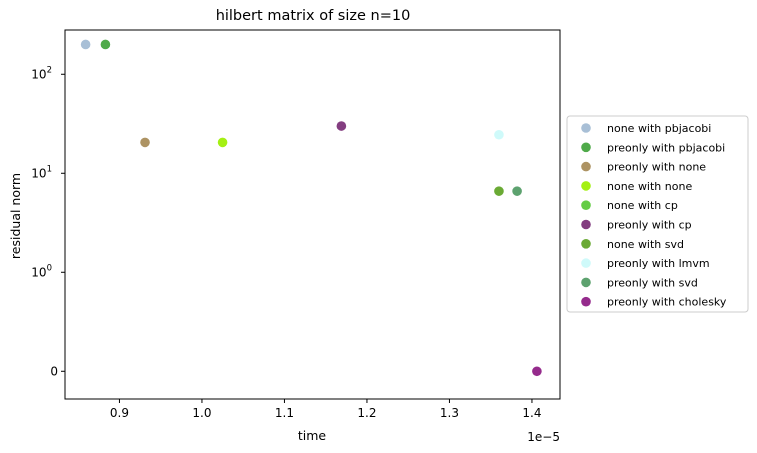 The height and width of the screenshot is (453, 757). What do you see at coordinates (41, 271) in the screenshot?
I see `y-tick-label: 10⁰` at bounding box center [41, 271].